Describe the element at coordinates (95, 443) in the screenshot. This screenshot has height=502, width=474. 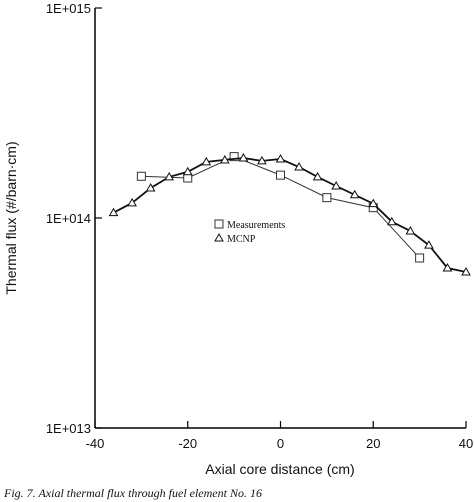
I see `x-tick-label: -40` at that location.